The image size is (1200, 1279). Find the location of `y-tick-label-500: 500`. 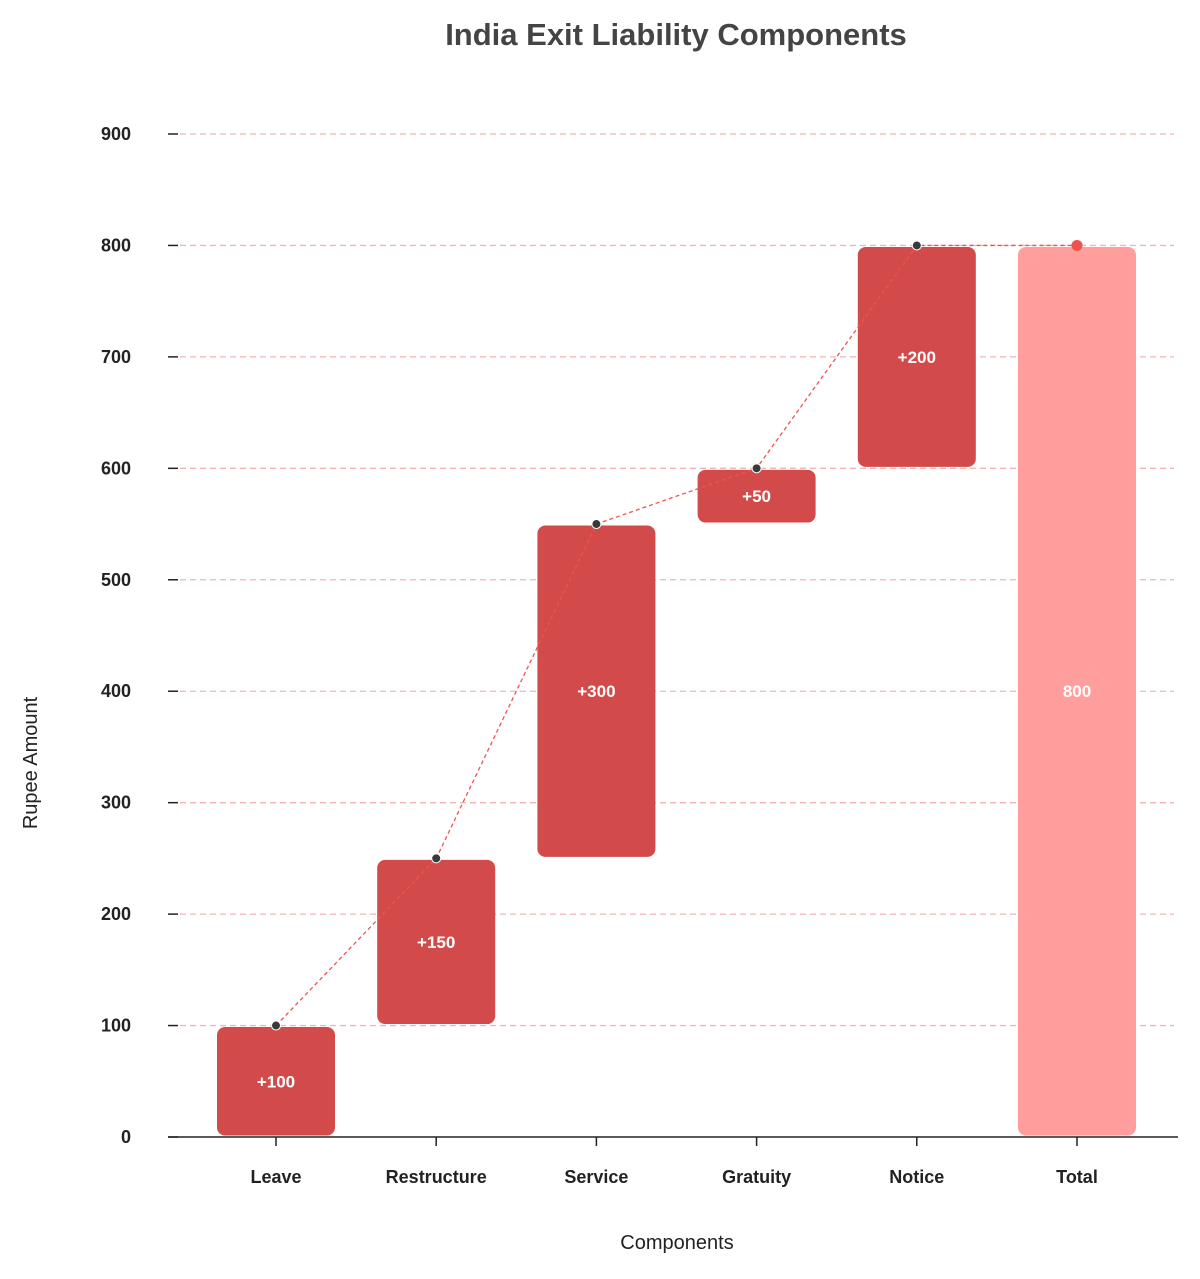

y-tick-label-500: 500 is located at coordinates (116, 580).